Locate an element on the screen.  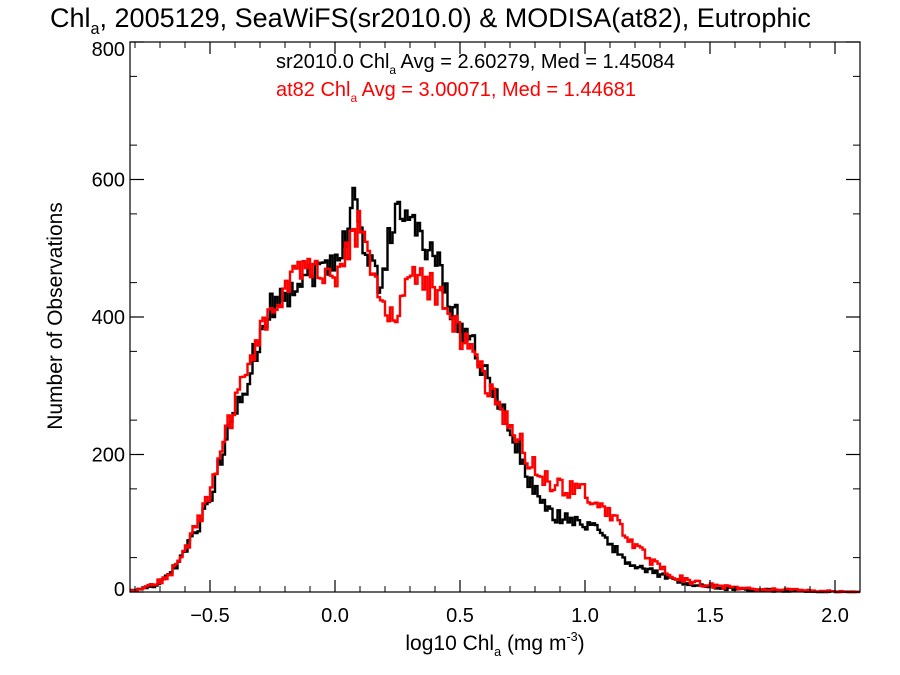
y-tick-label: 800 is located at coordinates (108, 50).